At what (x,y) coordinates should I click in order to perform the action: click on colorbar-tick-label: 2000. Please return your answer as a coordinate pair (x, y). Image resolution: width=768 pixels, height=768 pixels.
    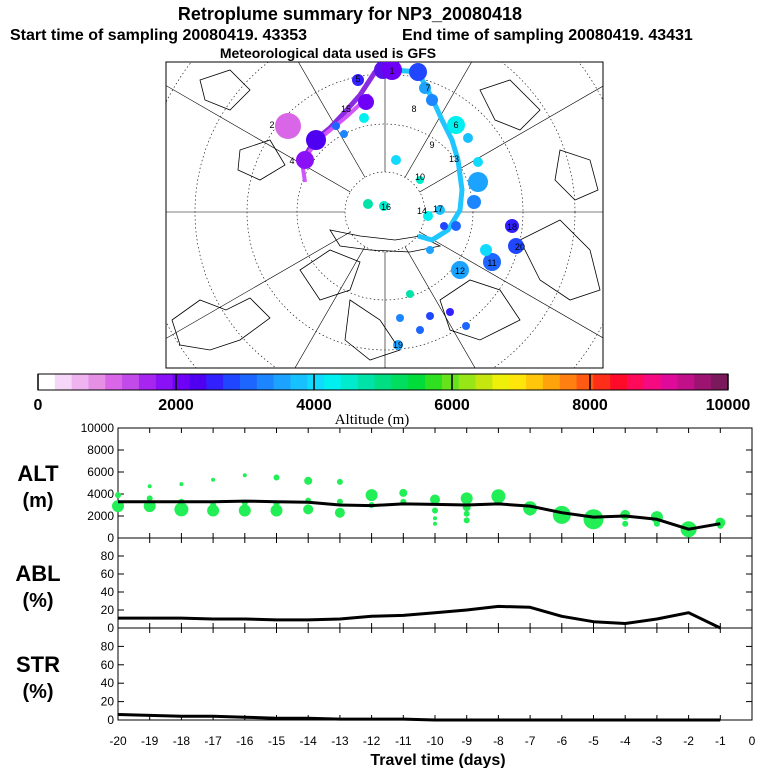
    Looking at the image, I should click on (176, 405).